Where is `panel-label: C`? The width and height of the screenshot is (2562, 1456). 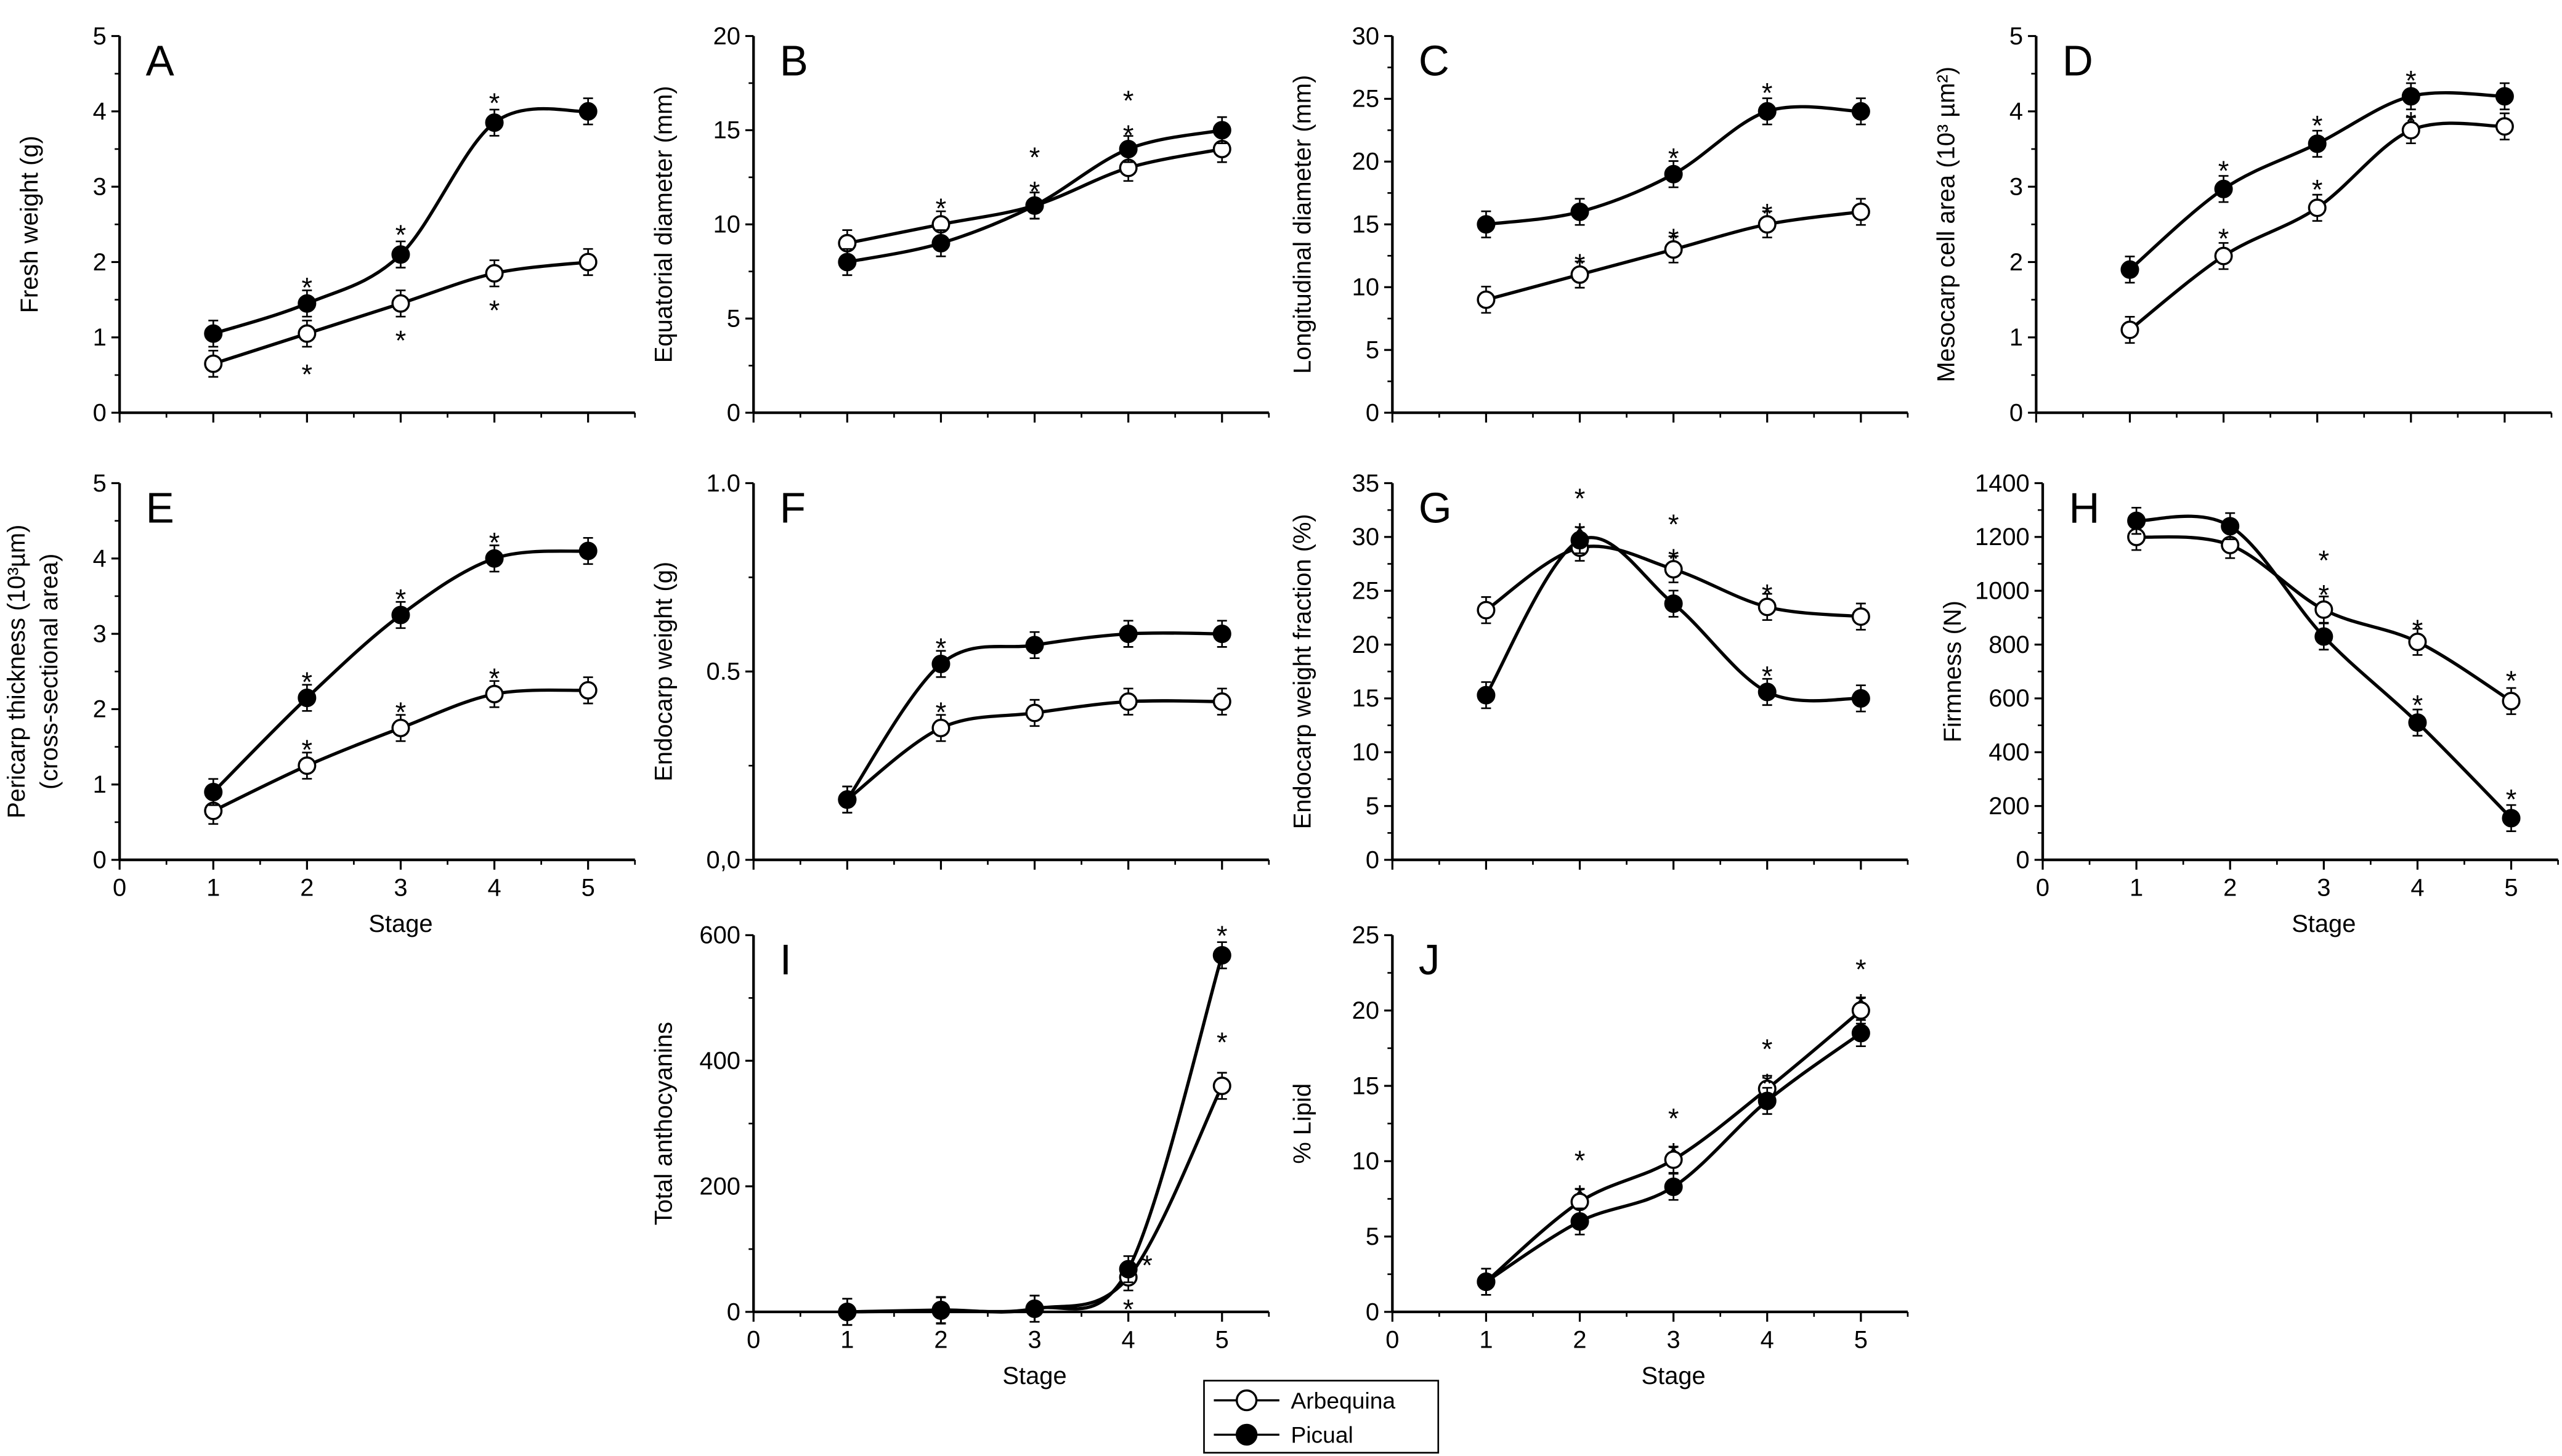 panel-label: C is located at coordinates (1434, 60).